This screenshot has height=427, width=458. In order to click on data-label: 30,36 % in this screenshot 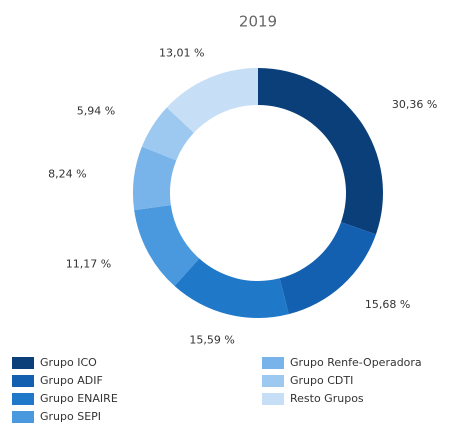, I will do `click(414, 104)`.